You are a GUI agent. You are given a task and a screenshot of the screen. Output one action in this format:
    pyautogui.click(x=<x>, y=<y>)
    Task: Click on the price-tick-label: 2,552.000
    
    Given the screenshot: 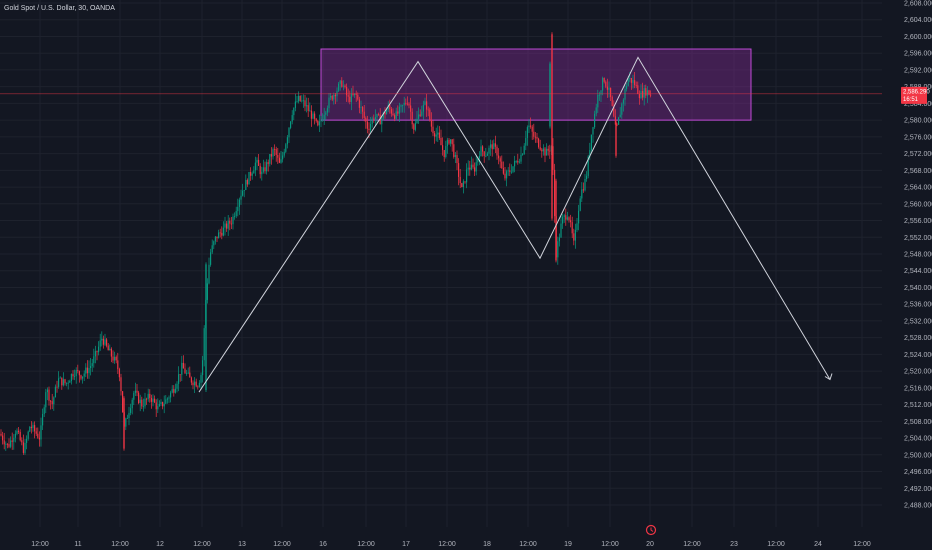 What is the action you would take?
    pyautogui.click(x=918, y=238)
    